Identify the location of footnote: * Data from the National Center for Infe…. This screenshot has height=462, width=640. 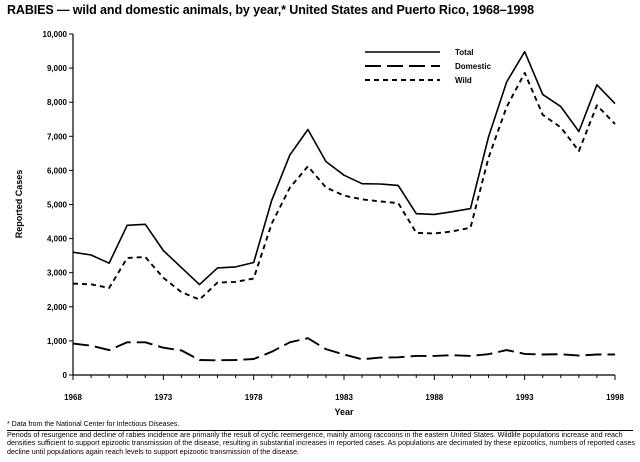
(93, 424).